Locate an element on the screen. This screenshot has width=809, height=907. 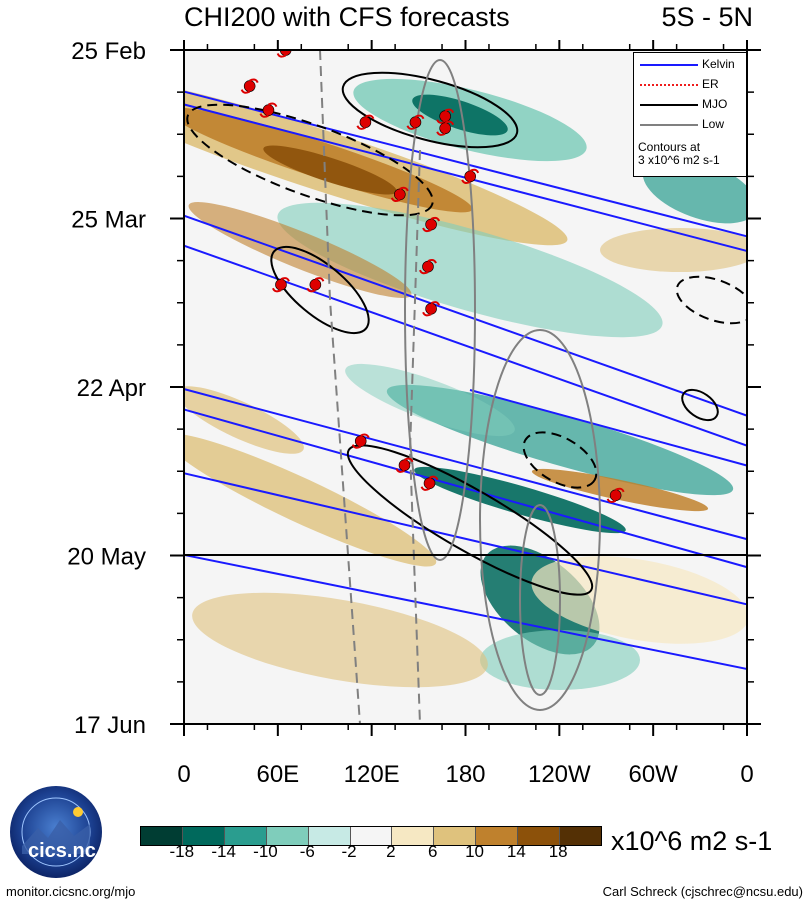
legend-item-mjo: MJO is located at coordinates (691, 105).